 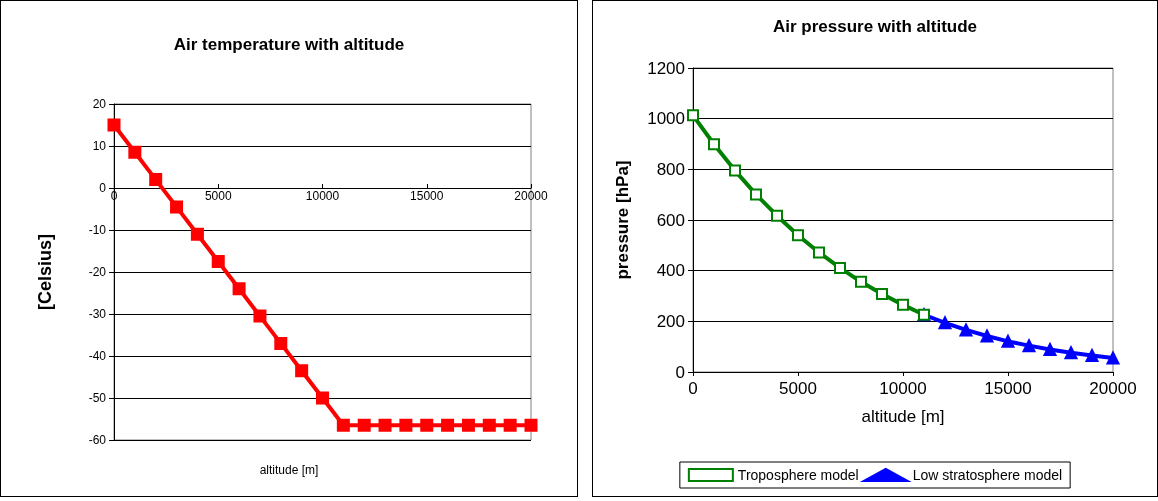 What do you see at coordinates (99, 104) in the screenshot?
I see `y-tick-label: 20` at bounding box center [99, 104].